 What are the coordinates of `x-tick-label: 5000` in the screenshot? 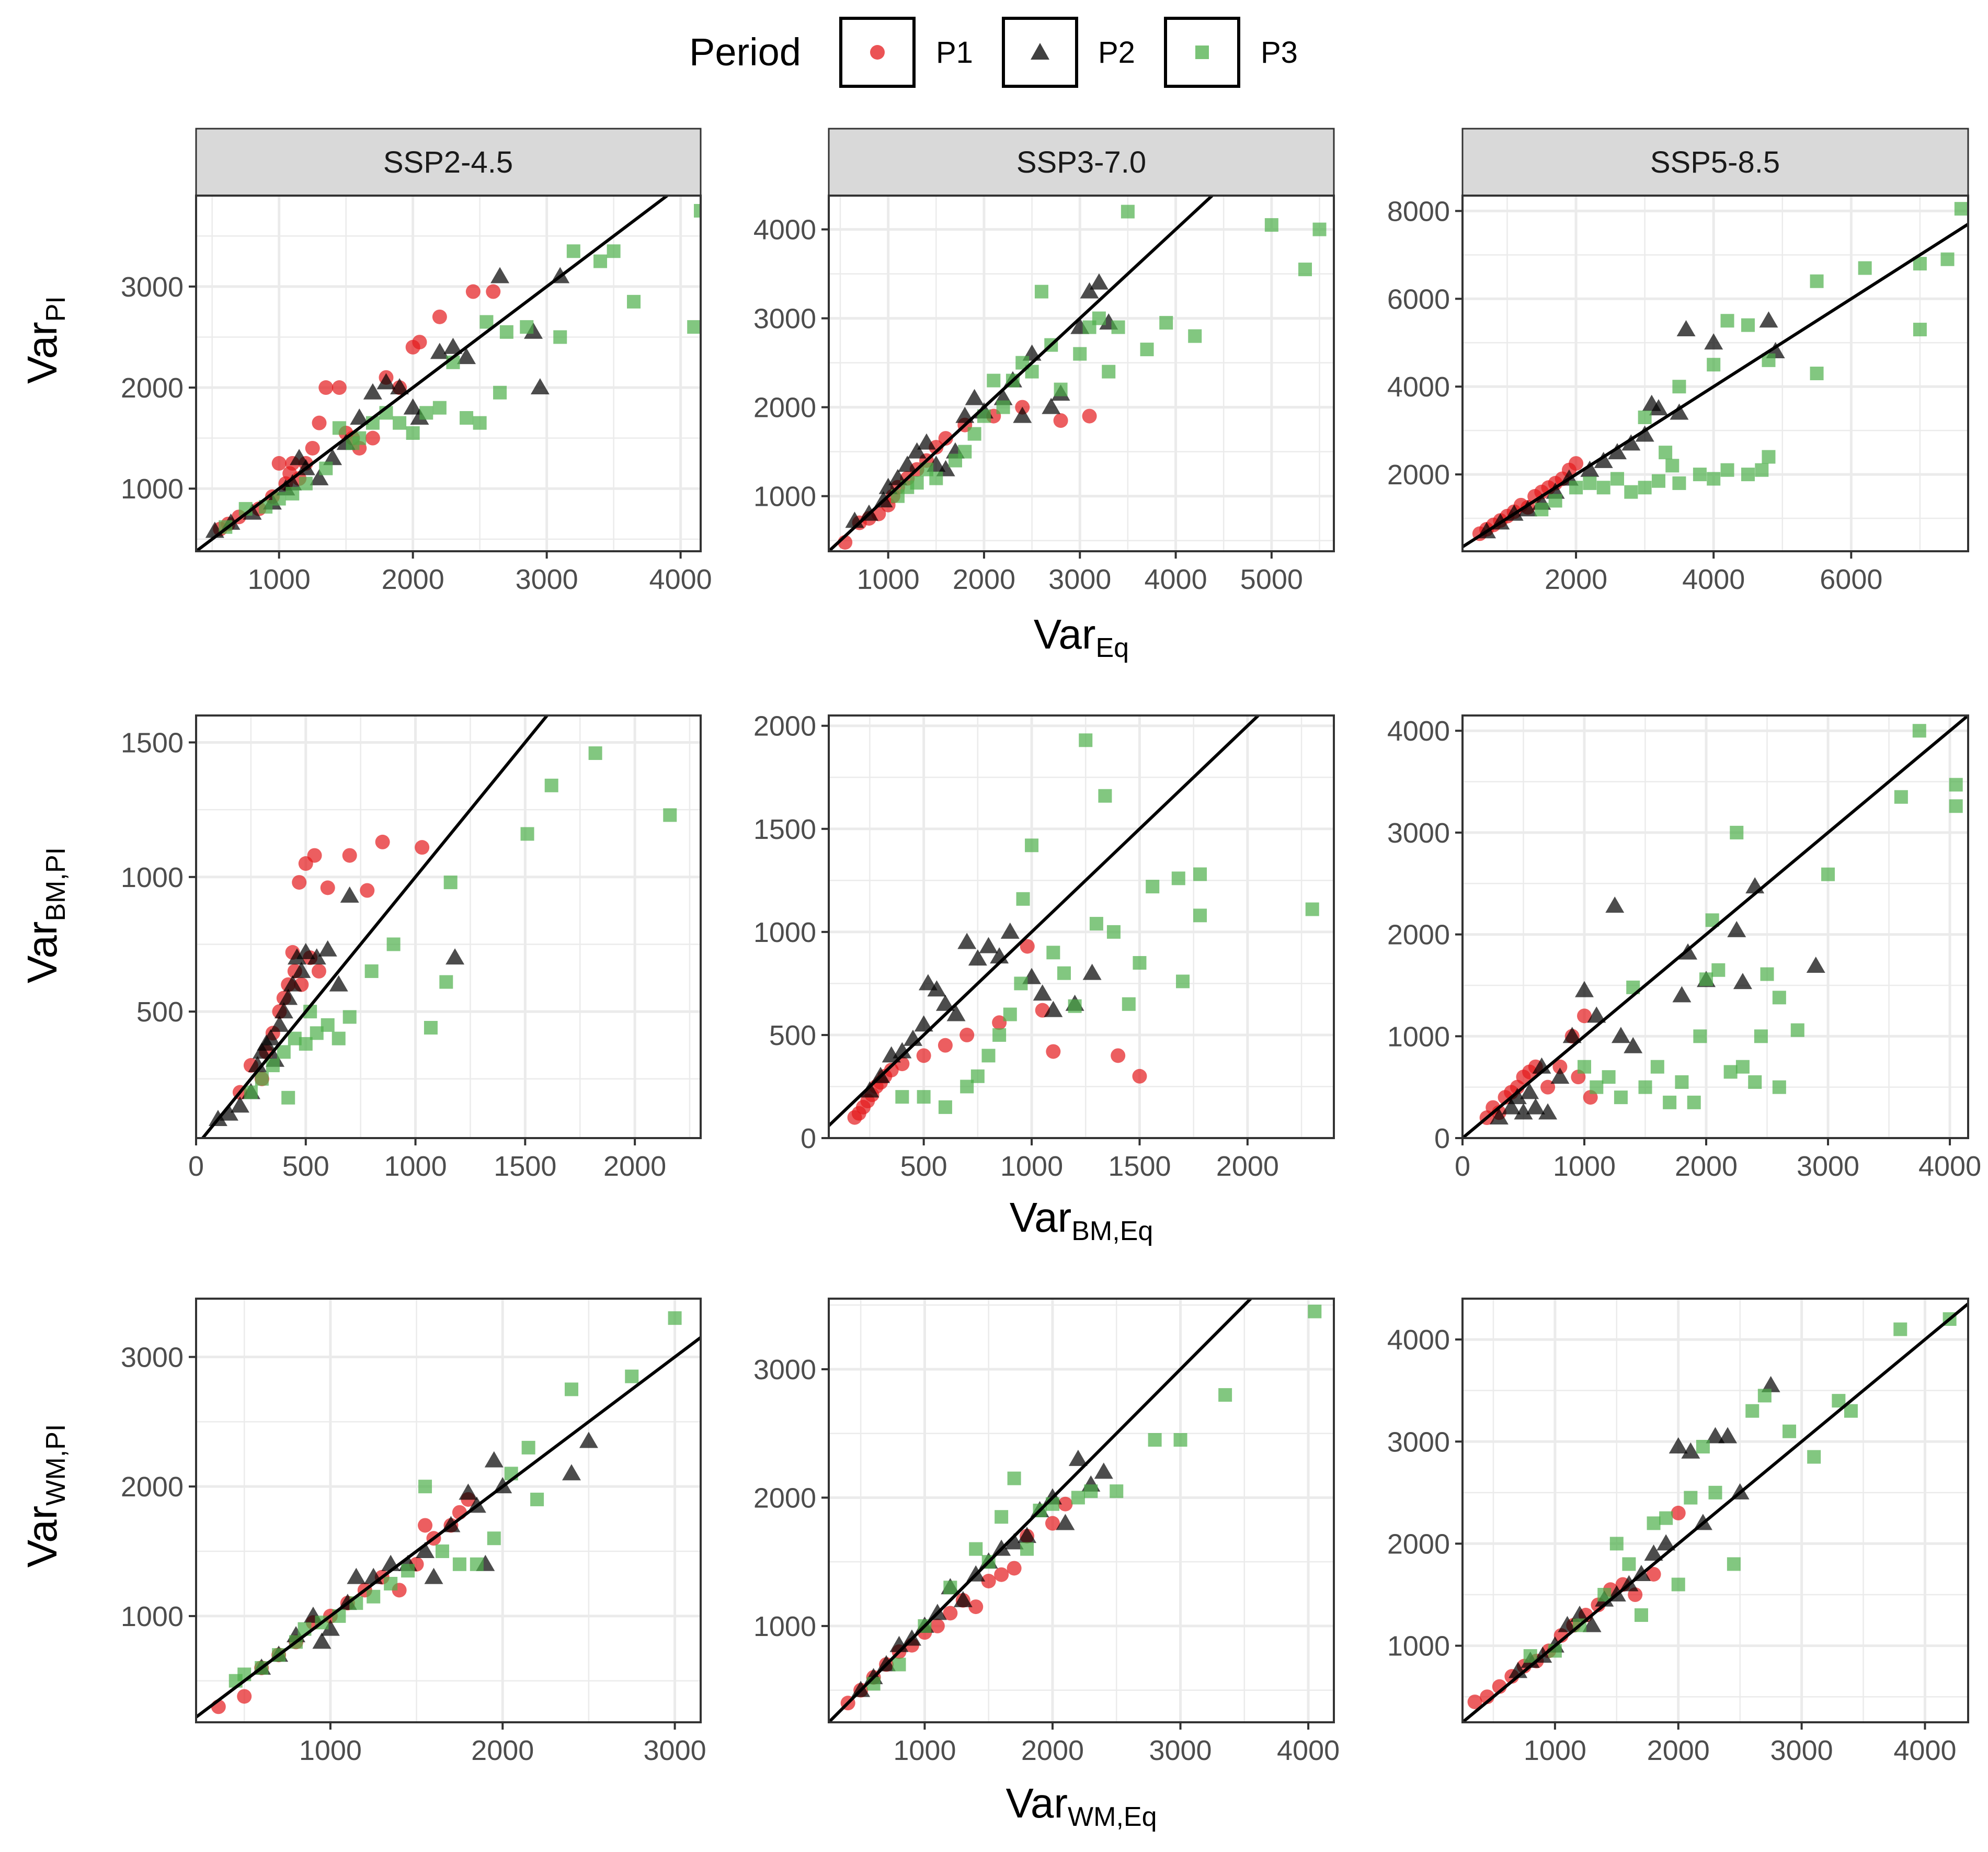 It's located at (1271, 579).